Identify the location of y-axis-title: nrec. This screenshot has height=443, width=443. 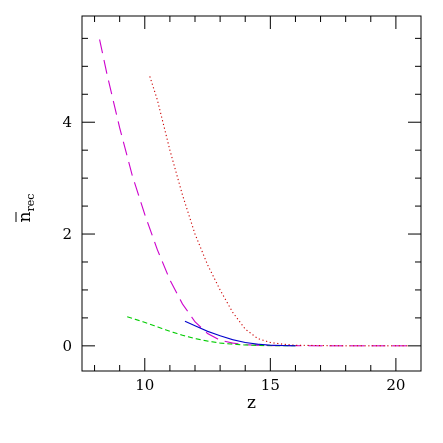
(26, 208).